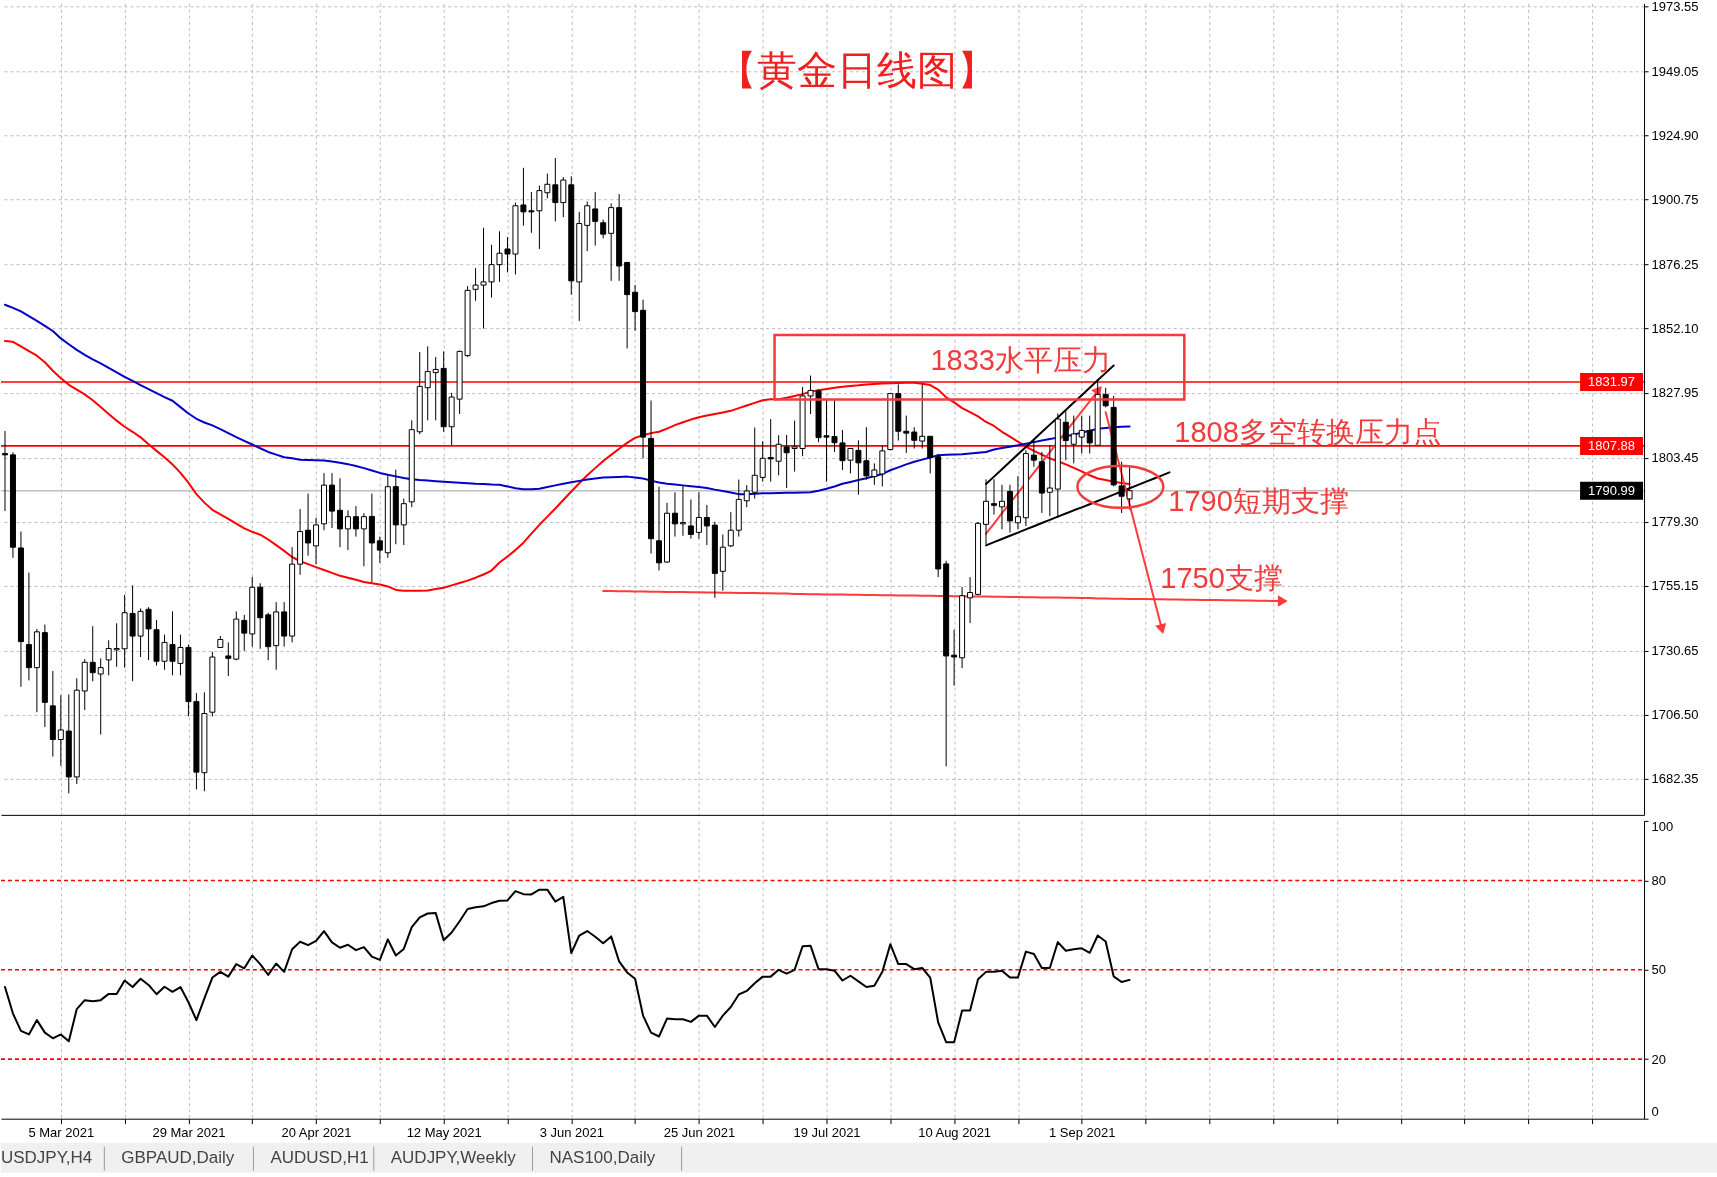 The image size is (1717, 1177). I want to click on text: NAS100,Daily, so click(602, 1157).